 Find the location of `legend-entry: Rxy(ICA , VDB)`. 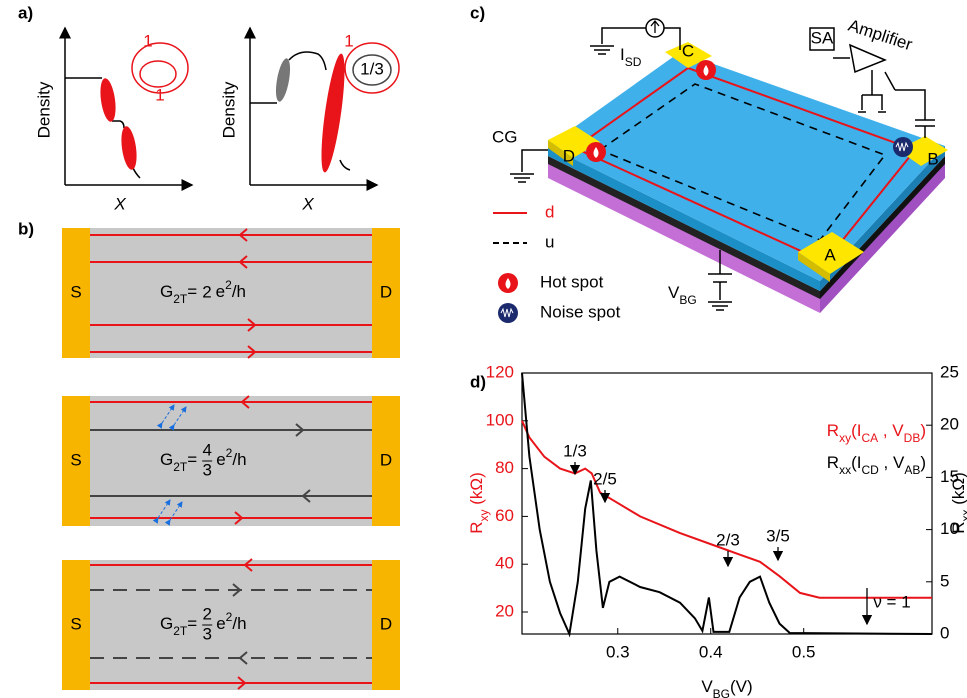

legend-entry: Rxy(ICA , VDB) is located at coordinates (876, 433).